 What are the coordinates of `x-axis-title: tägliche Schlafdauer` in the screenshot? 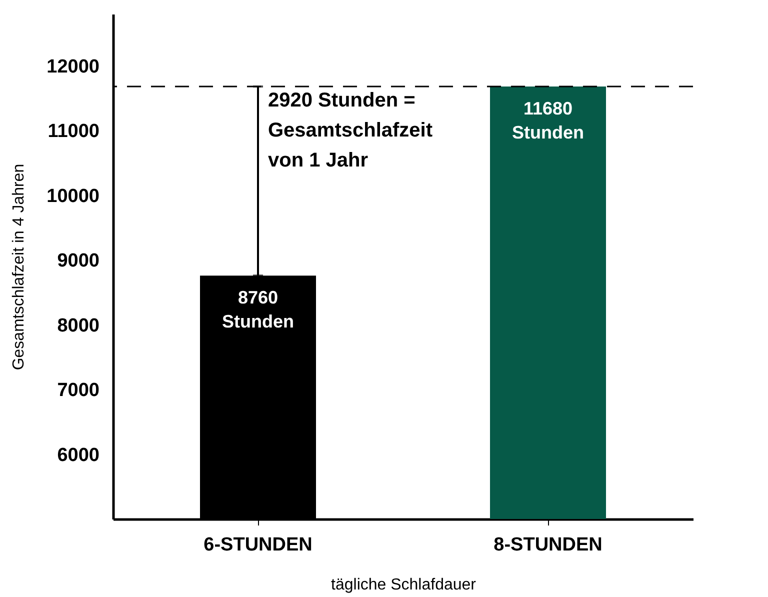 It's located at (404, 585).